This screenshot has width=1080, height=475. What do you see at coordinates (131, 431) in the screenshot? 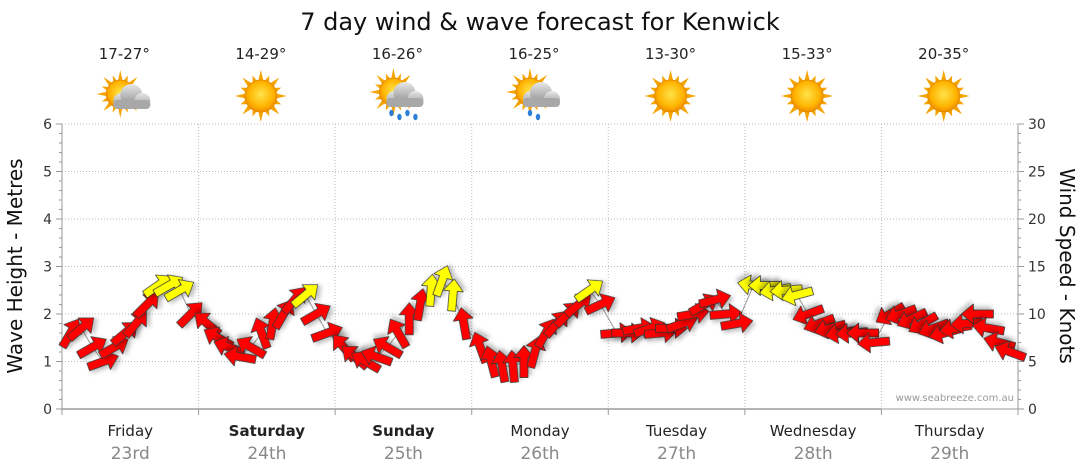
I see `day-name: Friday` at bounding box center [131, 431].